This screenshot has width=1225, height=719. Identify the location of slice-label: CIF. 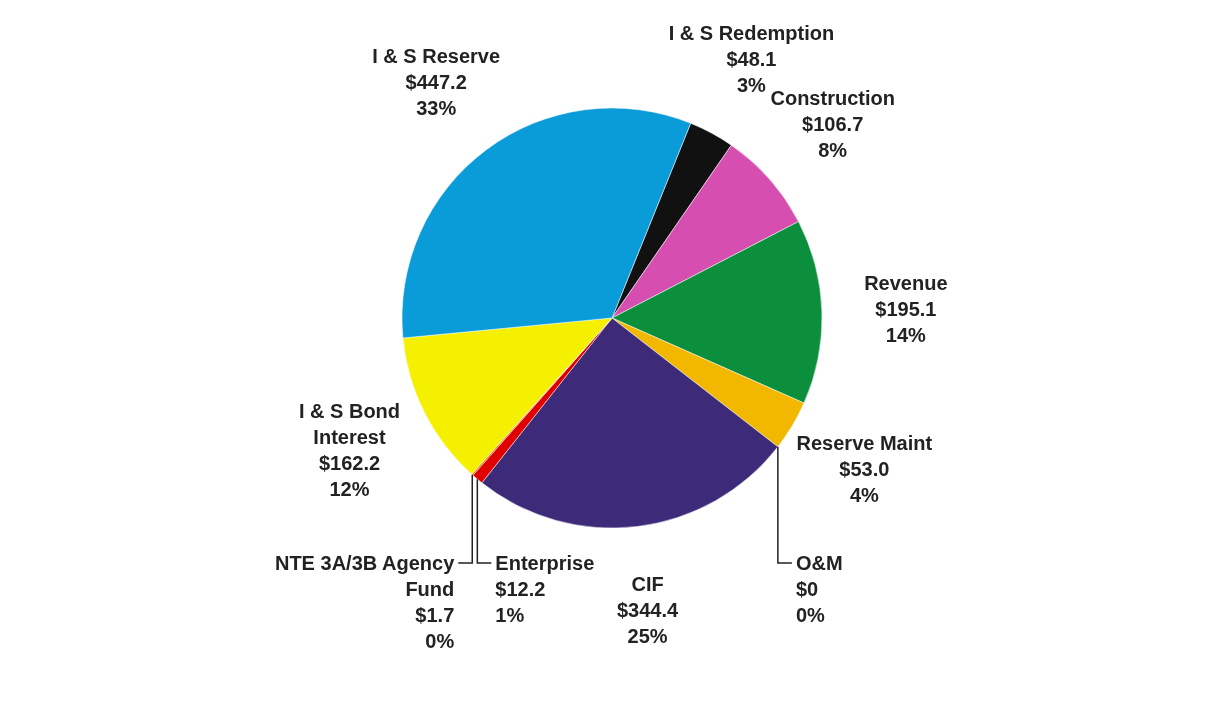
(647, 583).